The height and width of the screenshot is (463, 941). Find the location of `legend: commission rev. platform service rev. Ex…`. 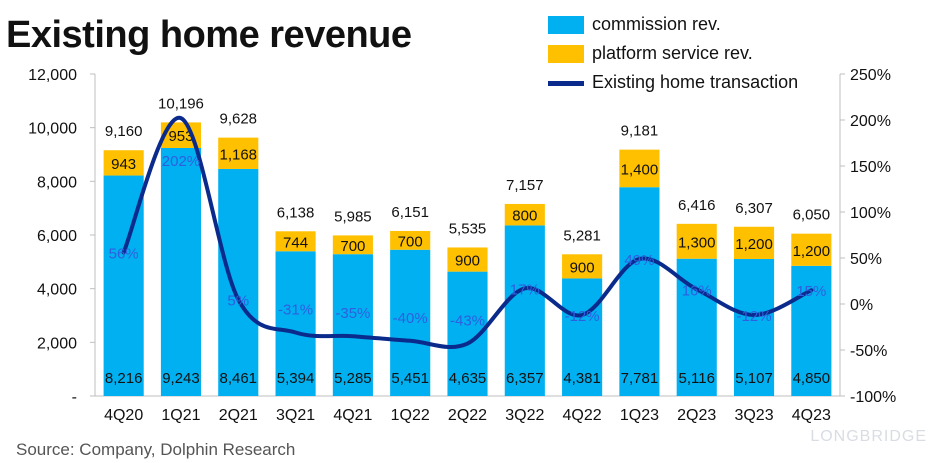

legend: commission rev. platform service rev. Ex… is located at coordinates (673, 53).